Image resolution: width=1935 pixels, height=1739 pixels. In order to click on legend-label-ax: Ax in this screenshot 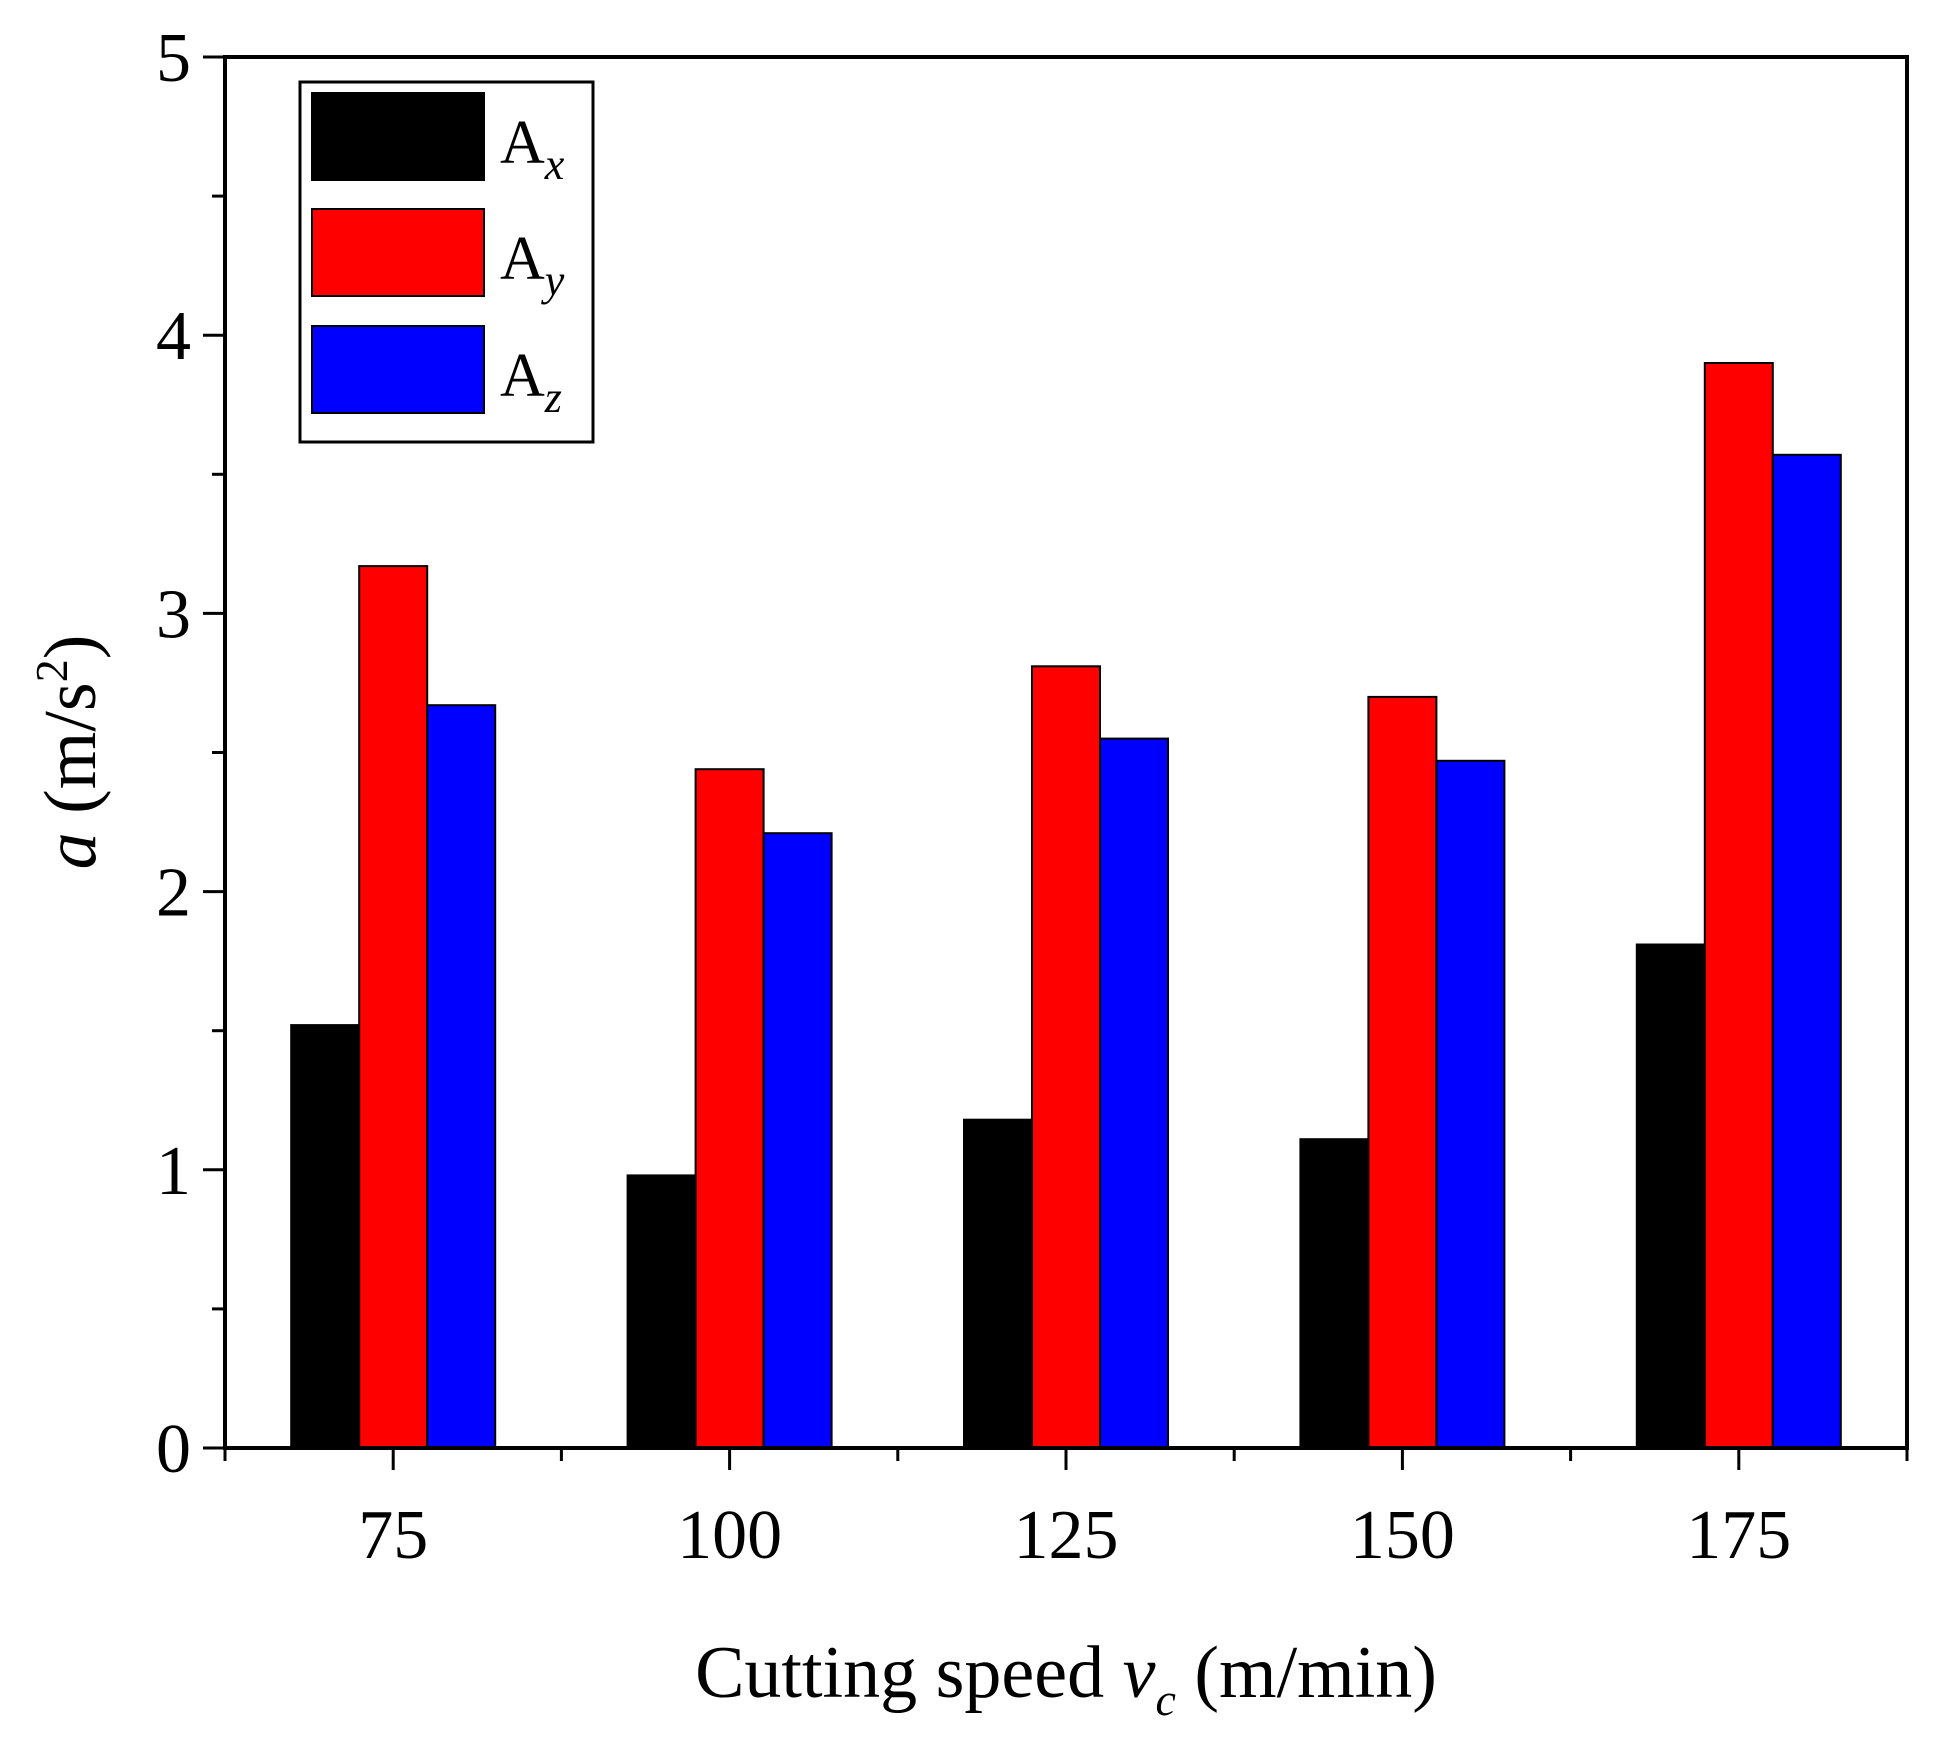, I will do `click(532, 149)`.